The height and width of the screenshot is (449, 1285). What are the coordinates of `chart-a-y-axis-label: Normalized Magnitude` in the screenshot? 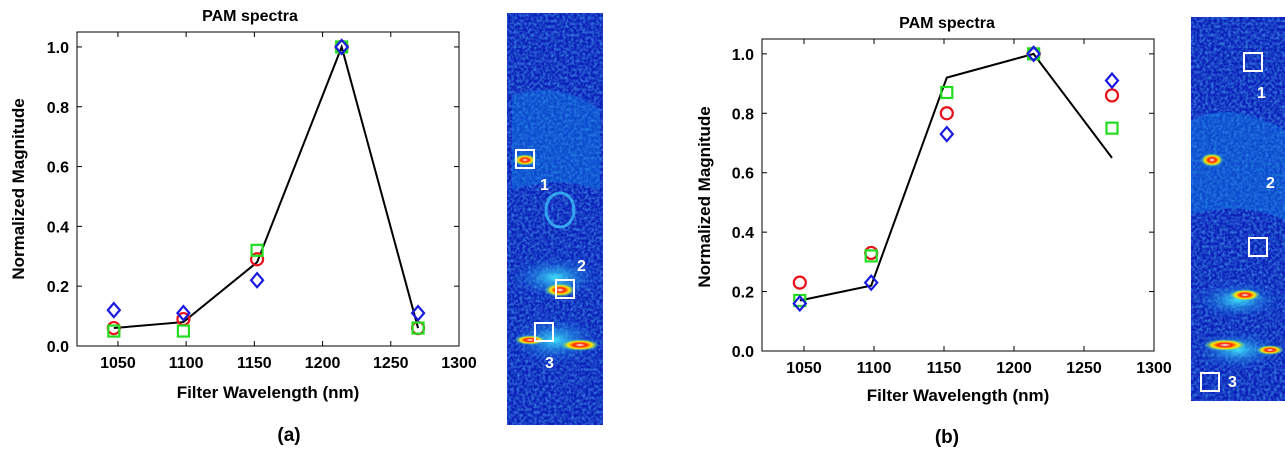 It's located at (18, 188).